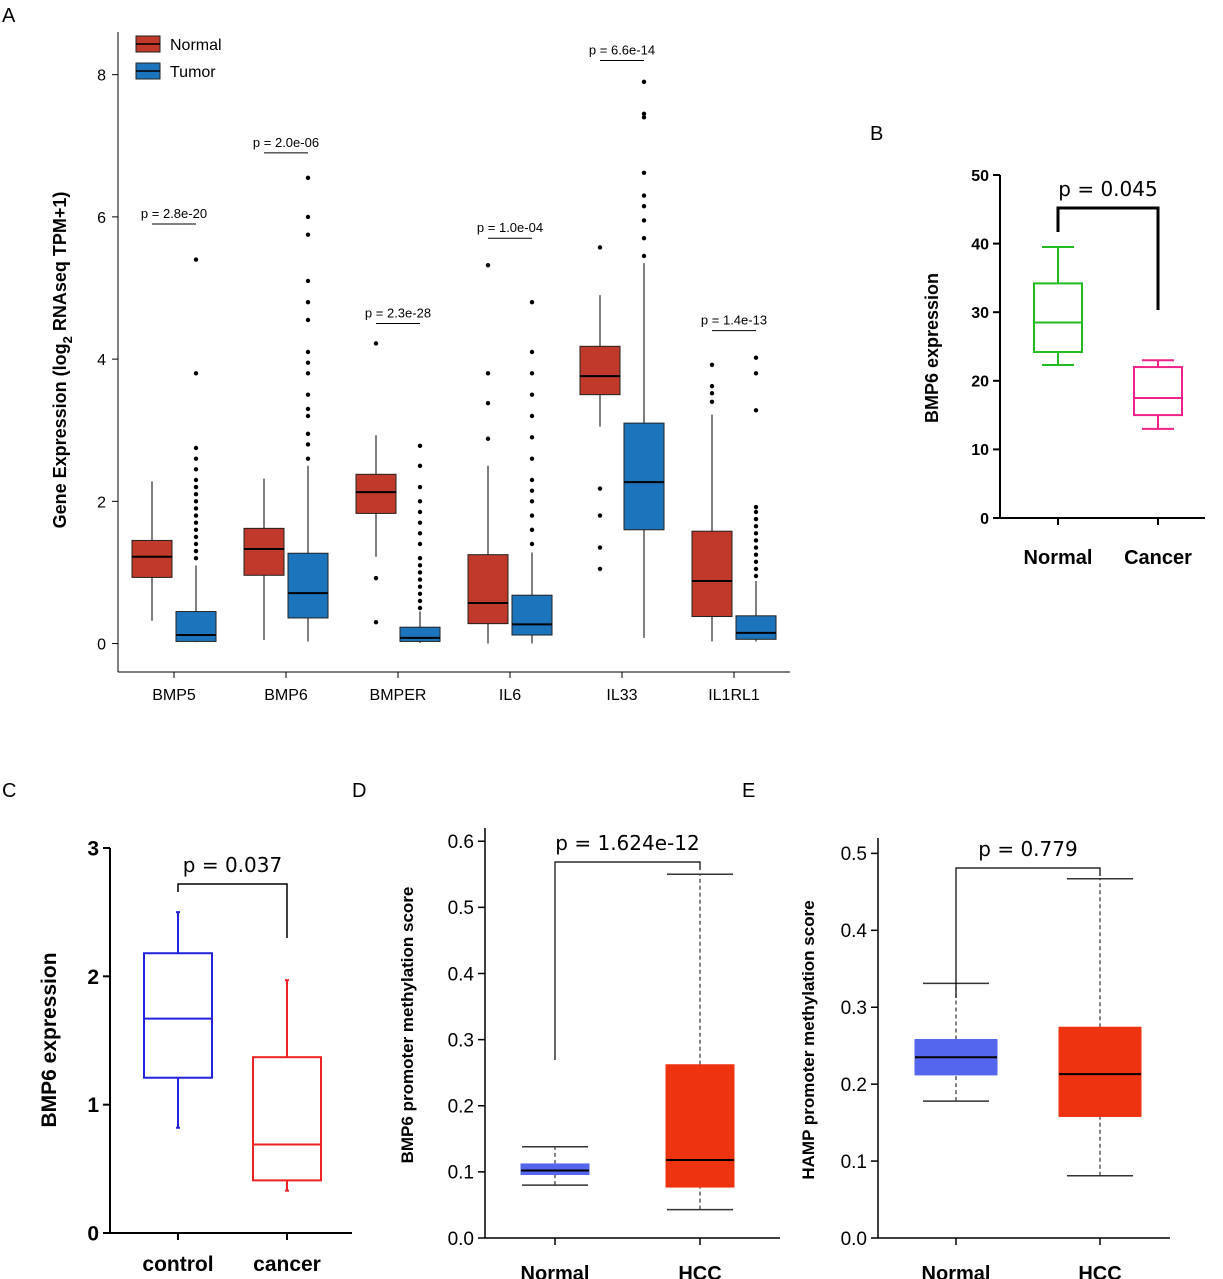 Image resolution: width=1223 pixels, height=1279 pixels. I want to click on panel-a-ytick-label: 2, so click(101, 502).